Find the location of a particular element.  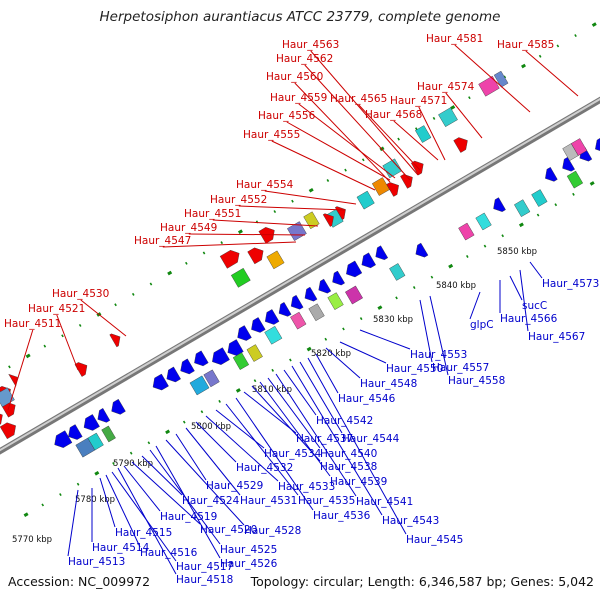

scale-label: 5780 kbp is located at coordinates (95, 500).